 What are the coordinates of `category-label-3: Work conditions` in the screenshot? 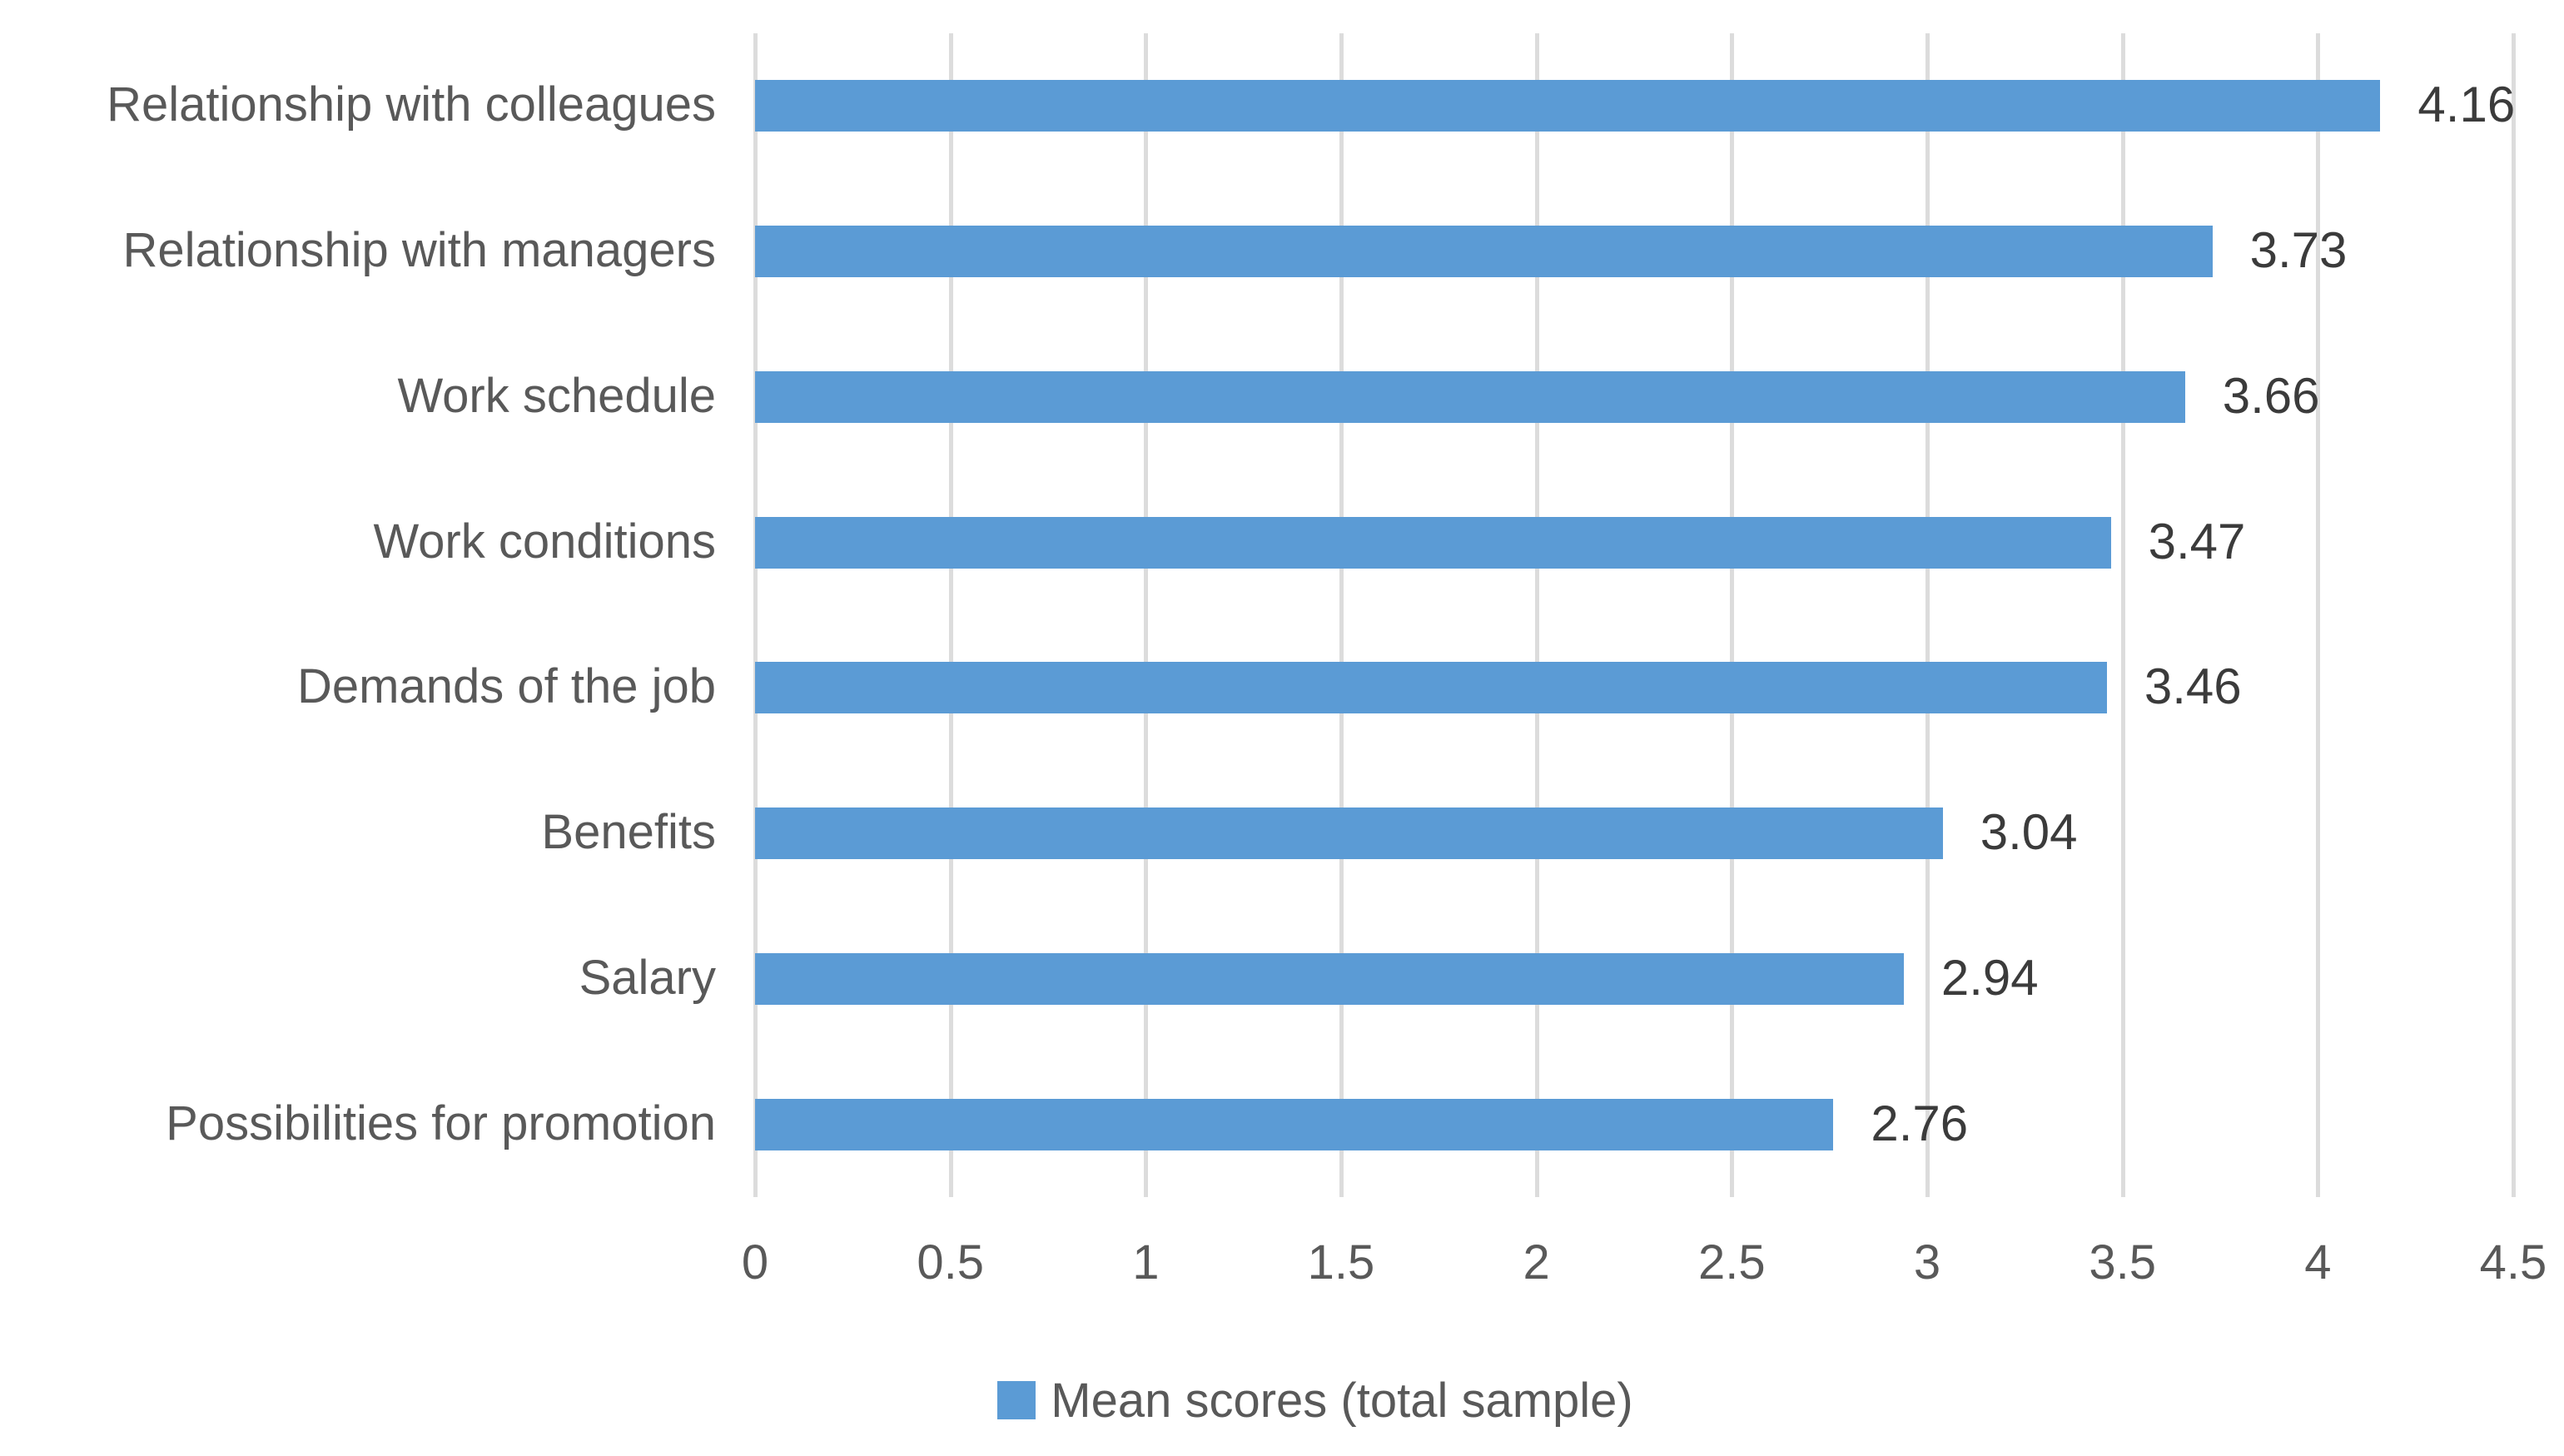 It's located at (544, 541).